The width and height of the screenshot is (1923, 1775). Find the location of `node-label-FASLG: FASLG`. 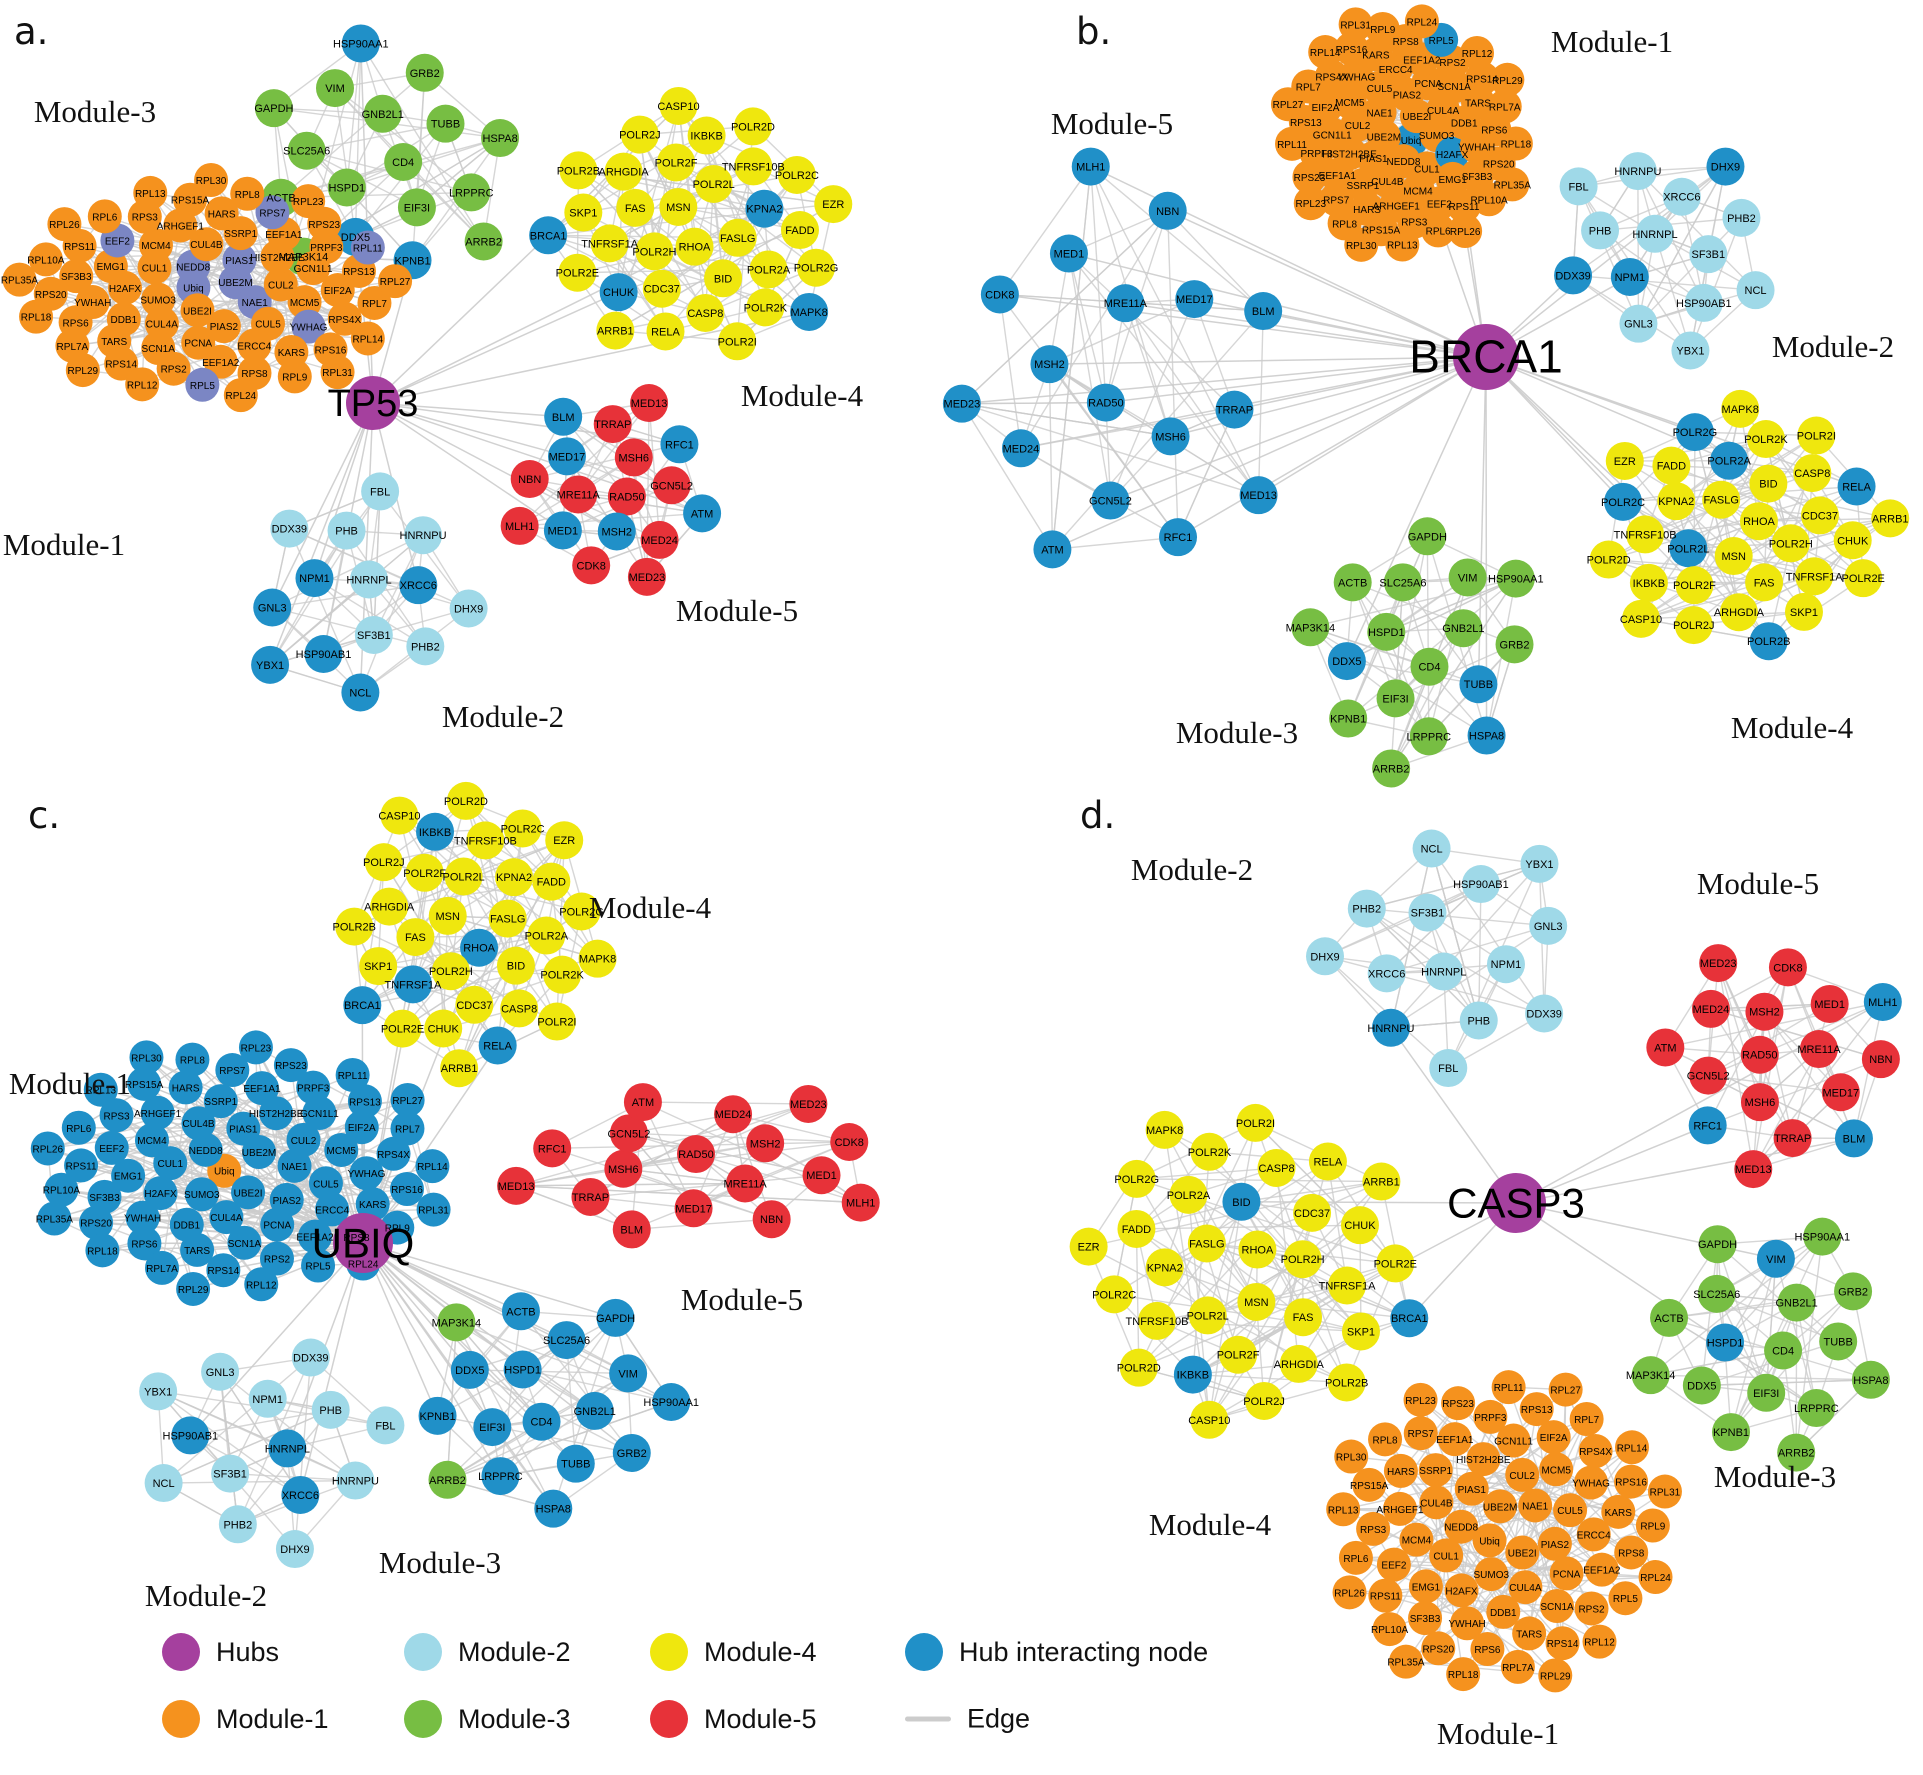

node-label-FASLG: FASLG is located at coordinates (1206, 1245).